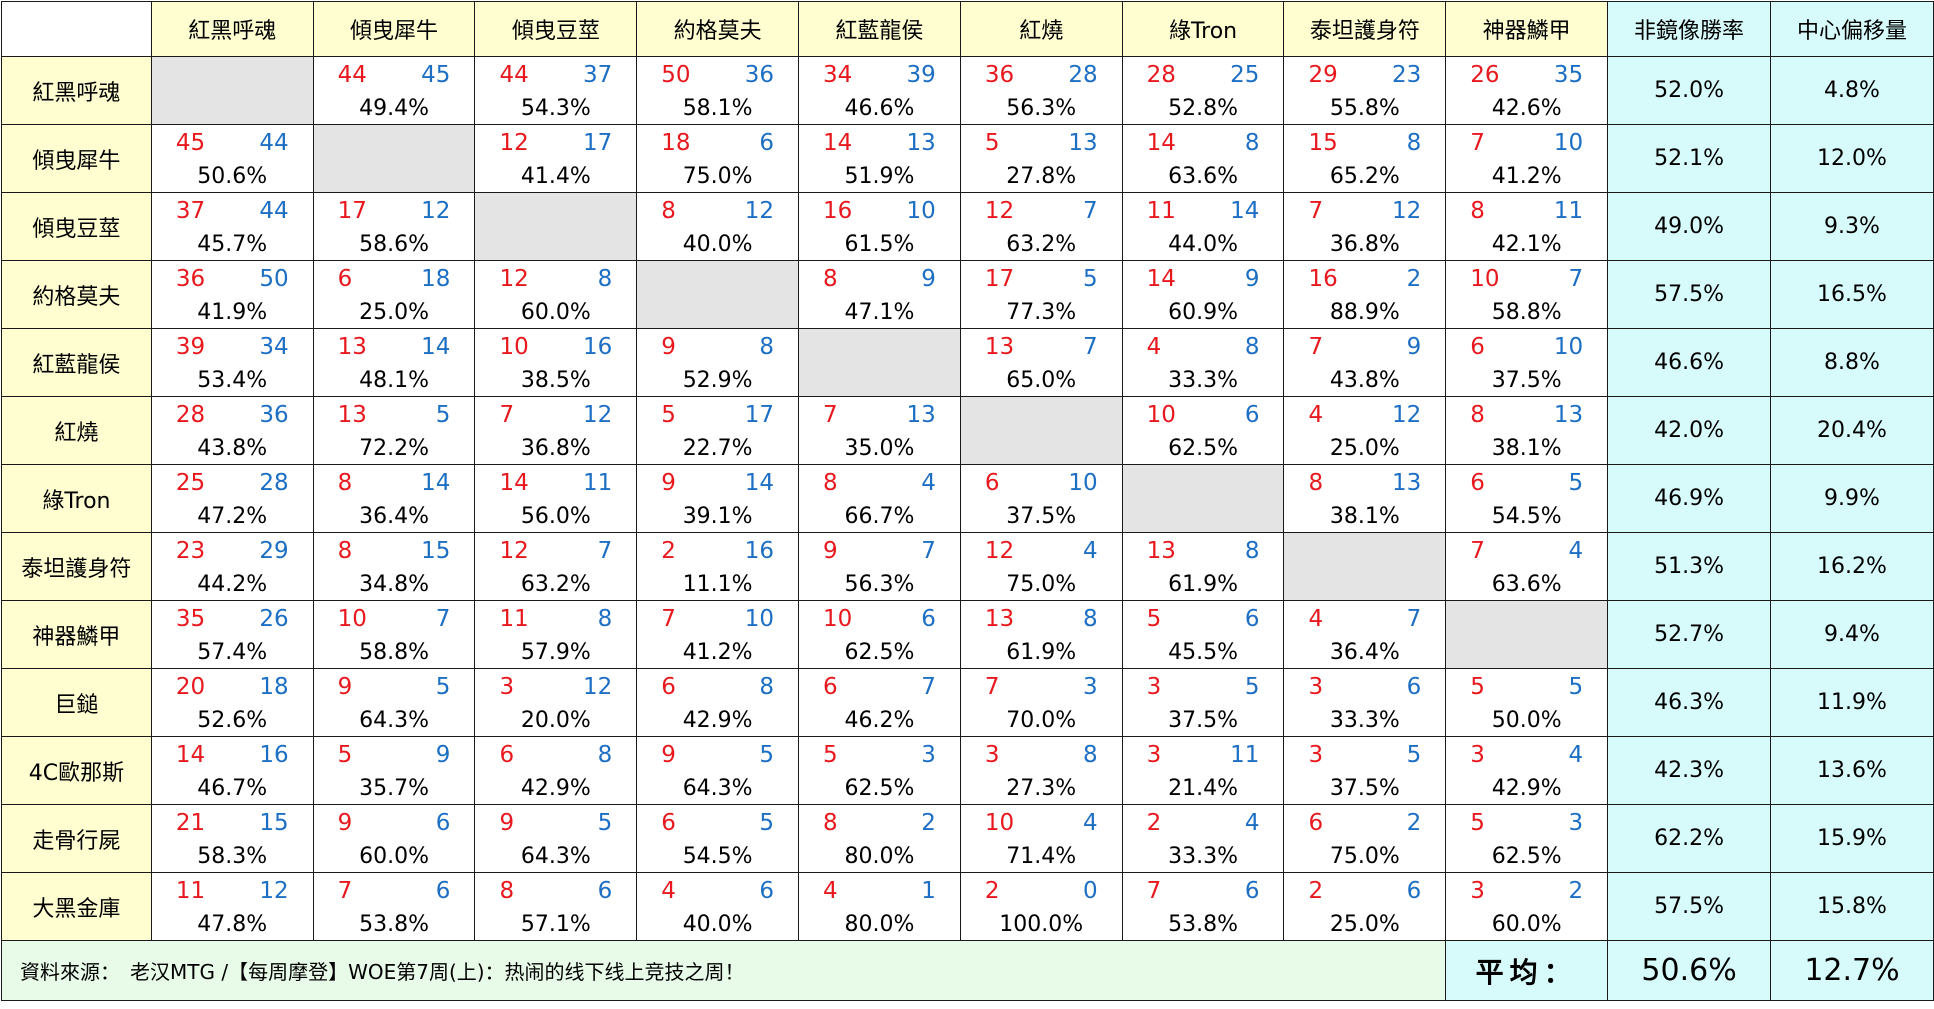 Image resolution: width=1934 pixels, height=1009 pixels. I want to click on matchup-cell: 17 12 58.6%, so click(394, 226).